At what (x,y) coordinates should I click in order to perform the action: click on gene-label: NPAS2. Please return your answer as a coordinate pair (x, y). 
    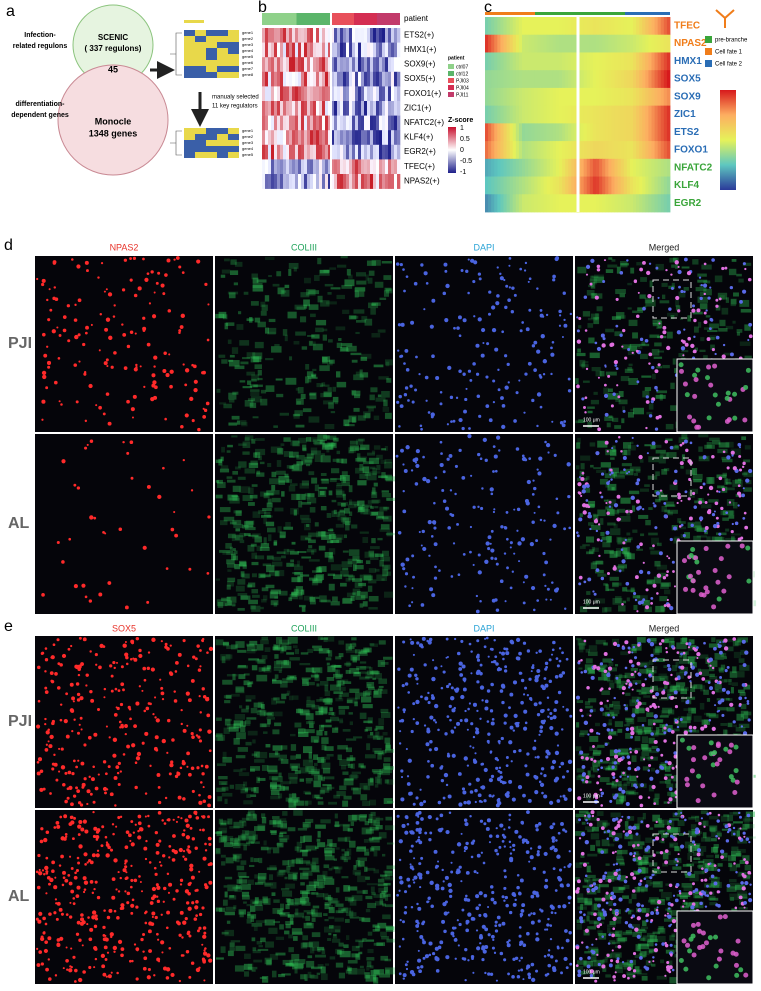
    Looking at the image, I should click on (690, 43).